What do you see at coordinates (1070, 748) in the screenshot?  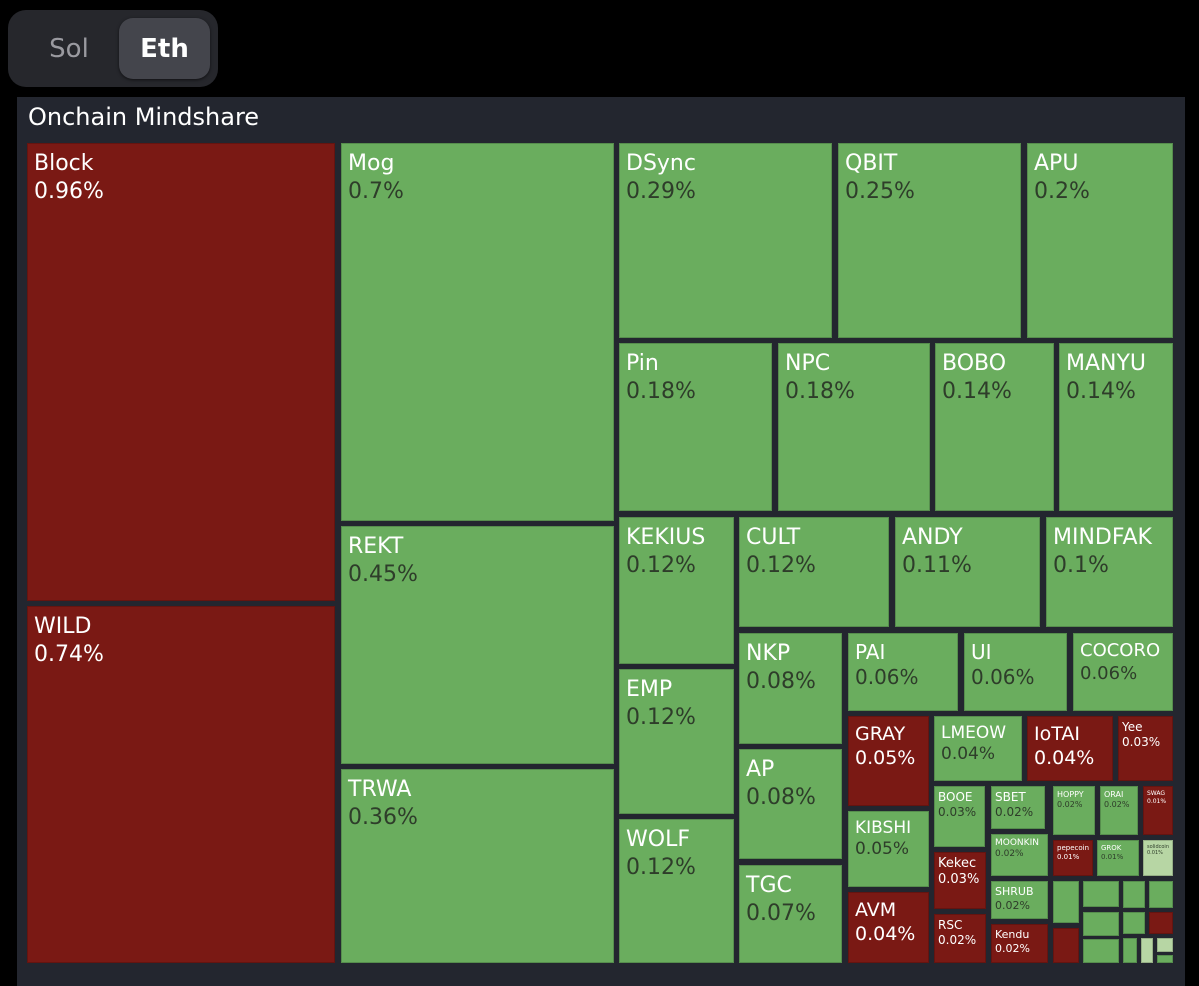 I see `tile-iotai: IoTAI 0.04%` at bounding box center [1070, 748].